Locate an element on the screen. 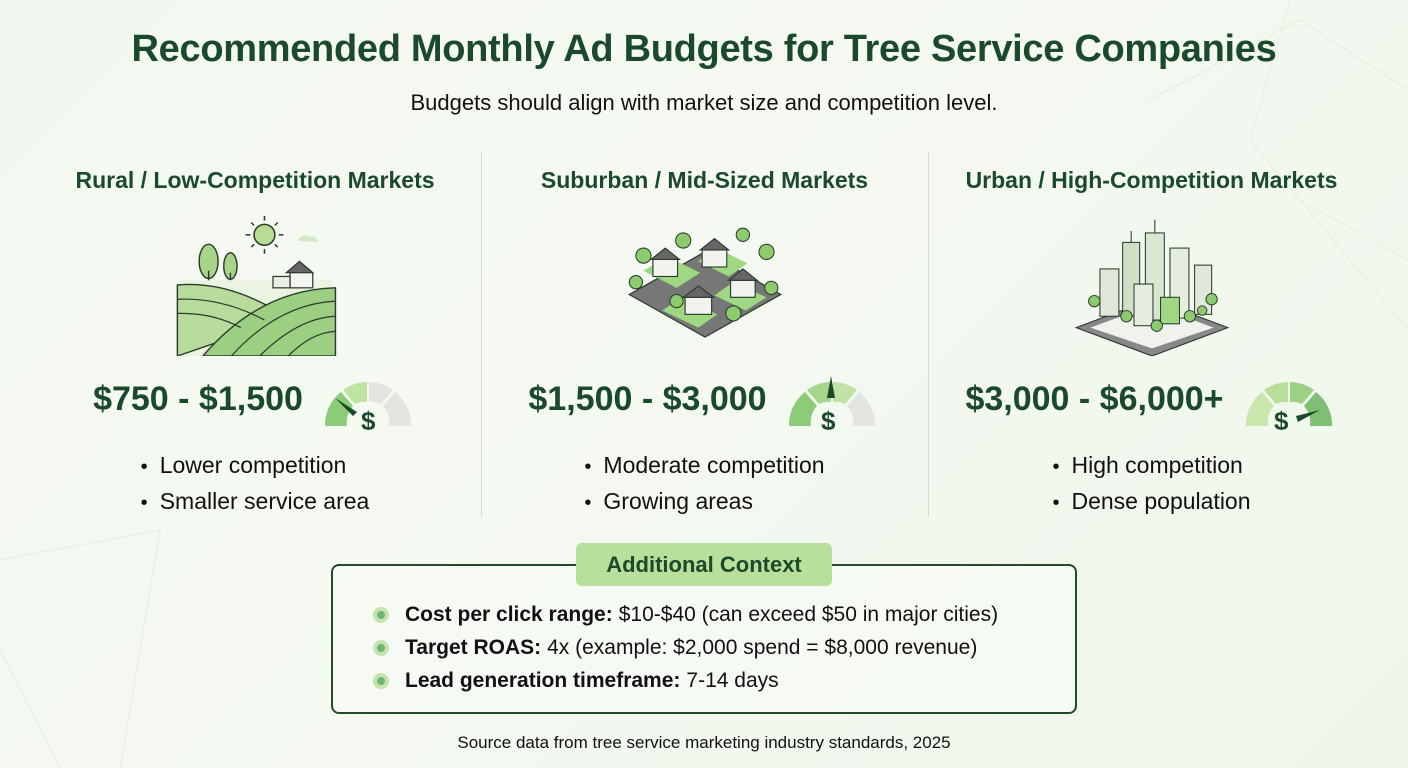  market-bullets: High competition Dense population is located at coordinates (1151, 484).